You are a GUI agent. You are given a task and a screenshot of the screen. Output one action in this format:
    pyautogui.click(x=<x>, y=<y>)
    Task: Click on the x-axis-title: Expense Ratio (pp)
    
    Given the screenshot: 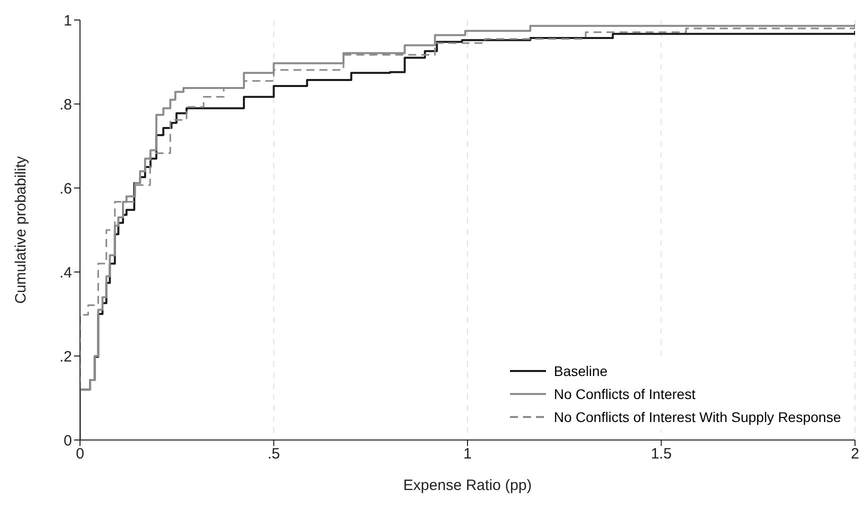 What is the action you would take?
    pyautogui.click(x=467, y=485)
    